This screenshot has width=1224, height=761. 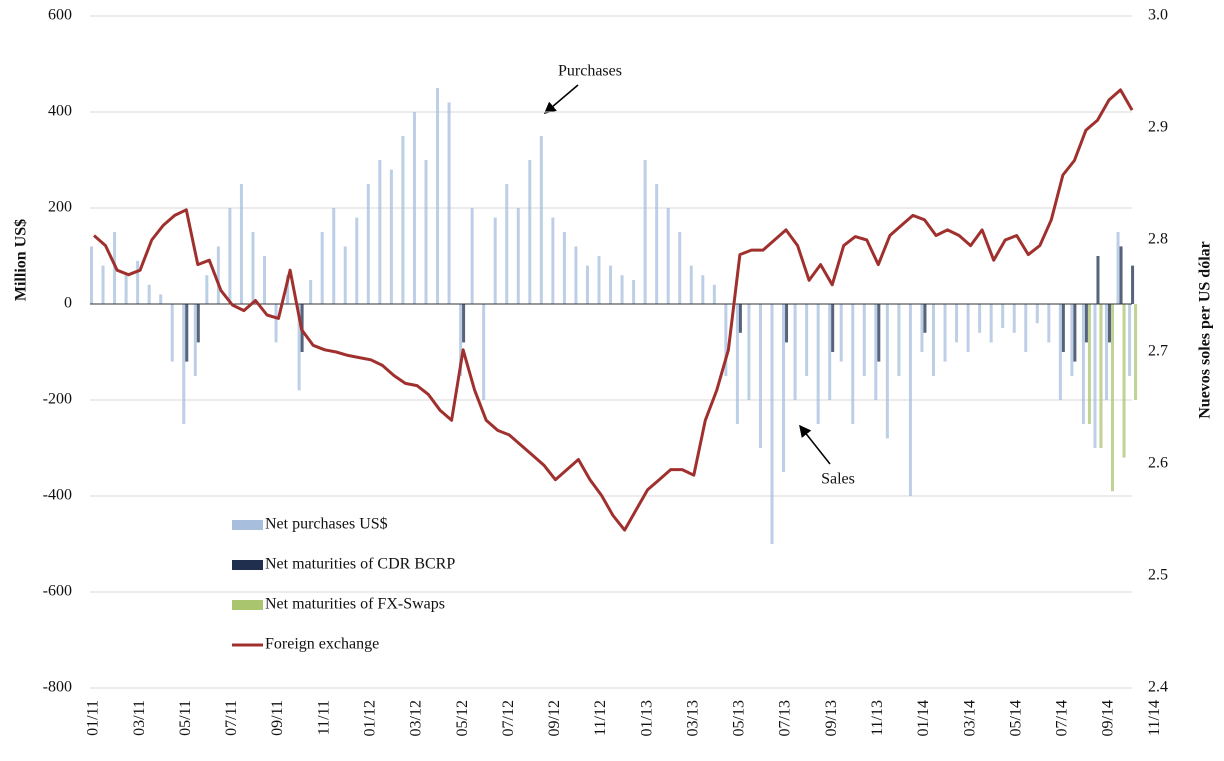 I want to click on x-tick-label: 11/12, so click(x=600, y=718).